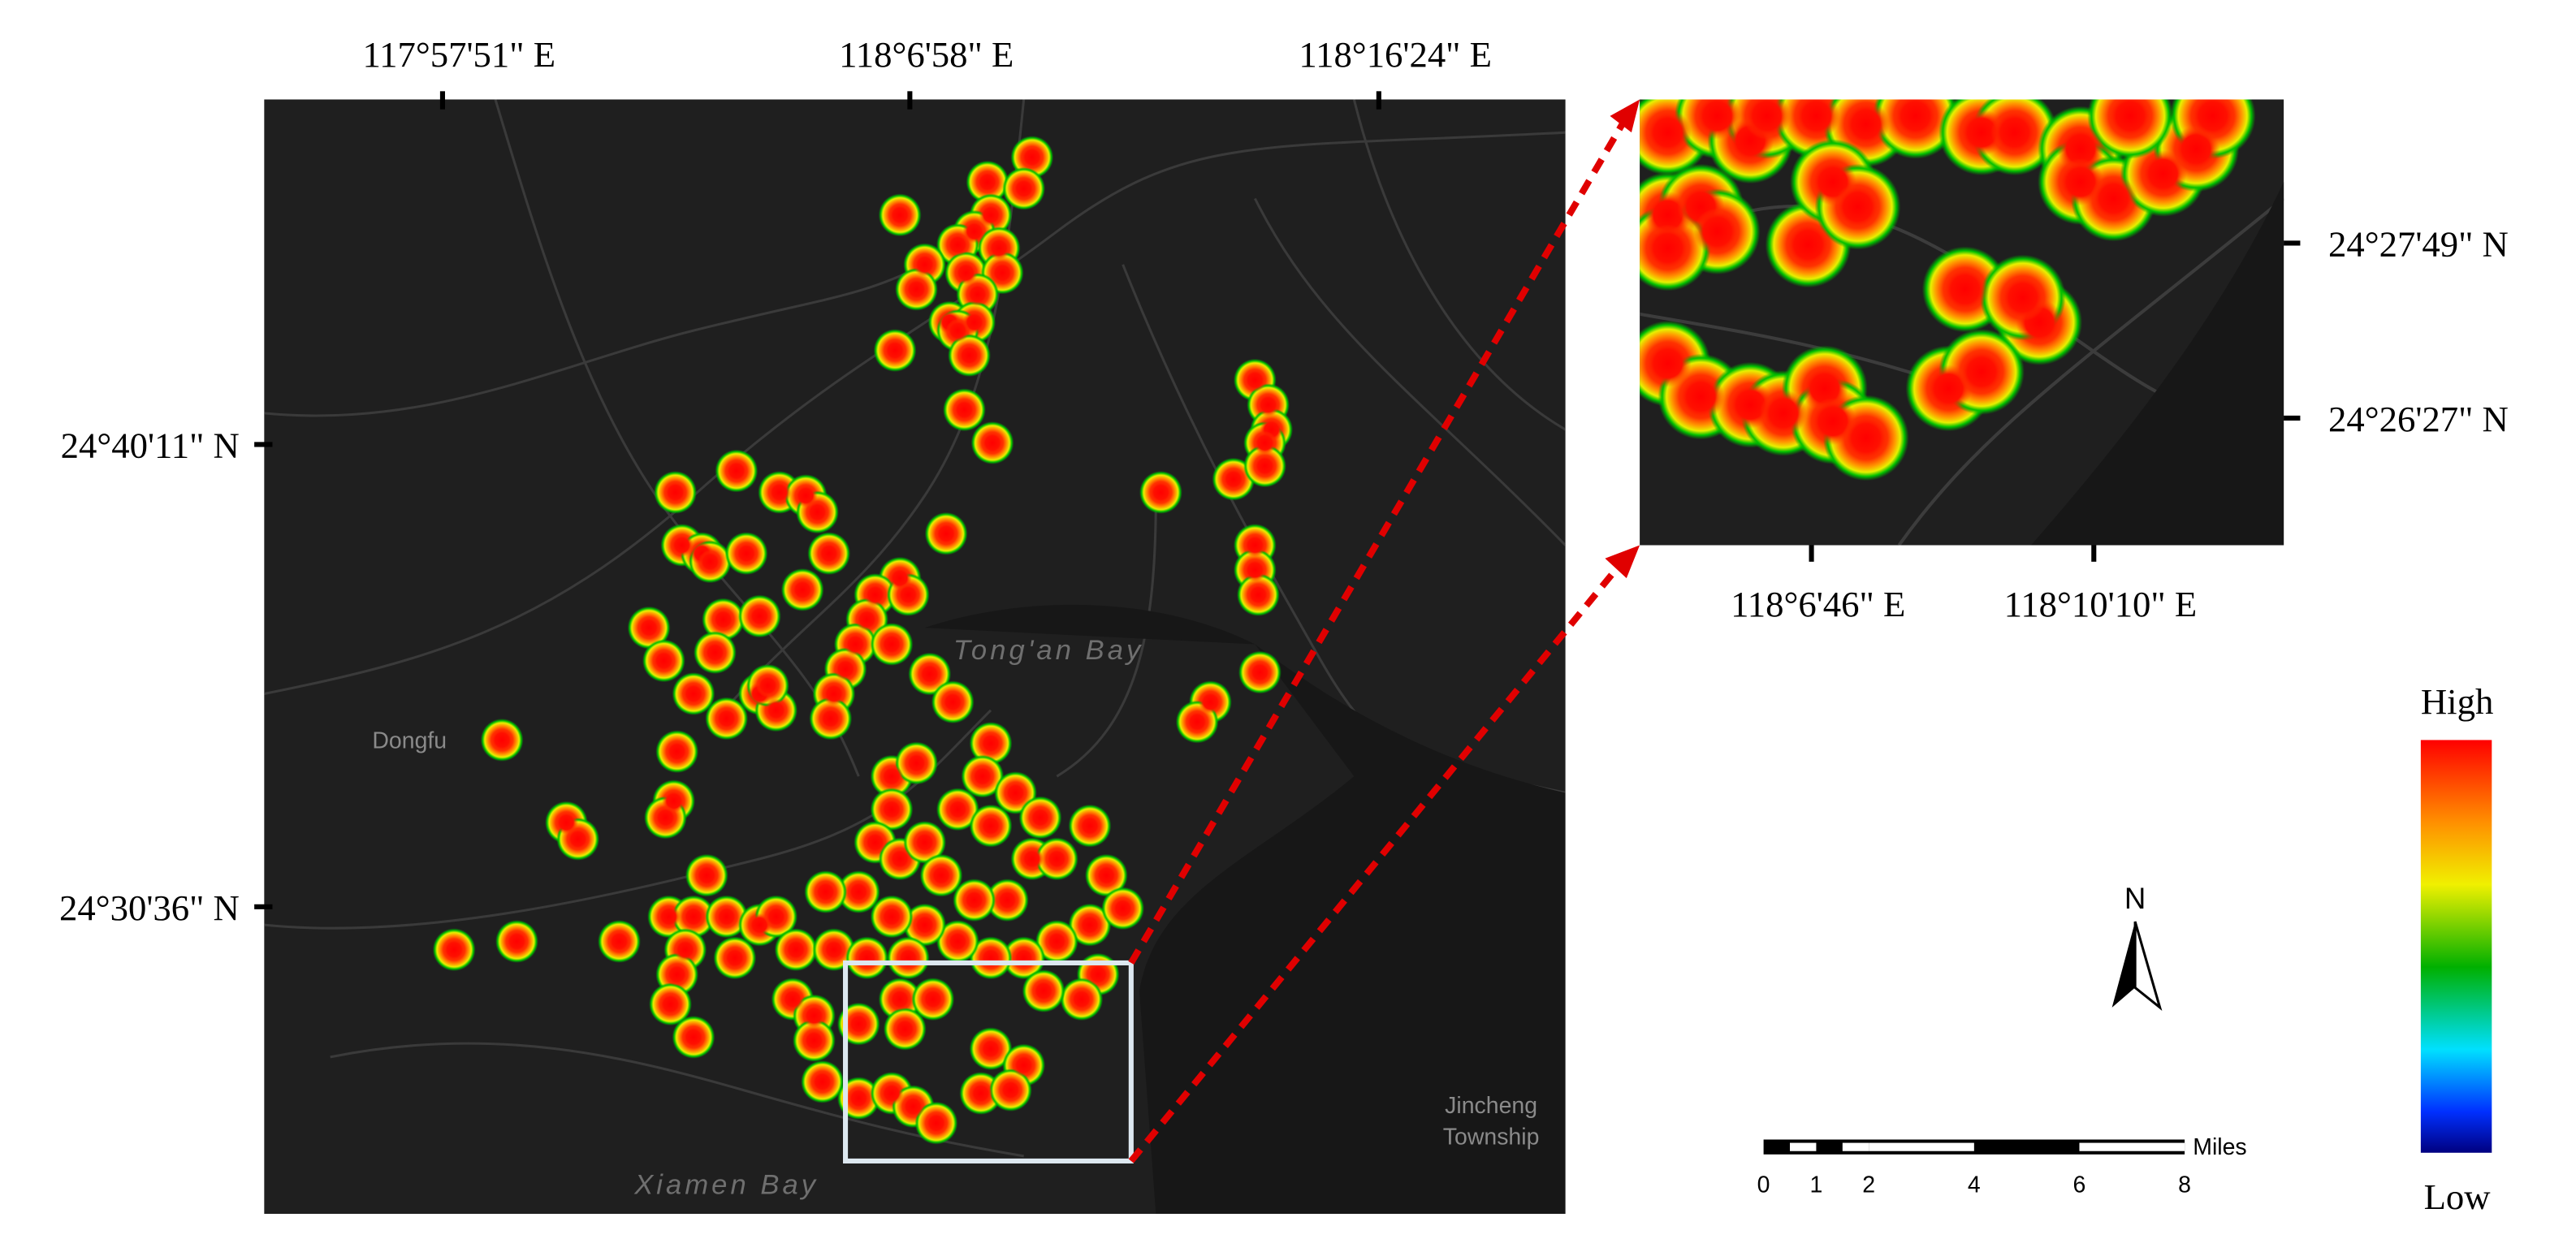  I want to click on inset-water, so click(2158, 364).